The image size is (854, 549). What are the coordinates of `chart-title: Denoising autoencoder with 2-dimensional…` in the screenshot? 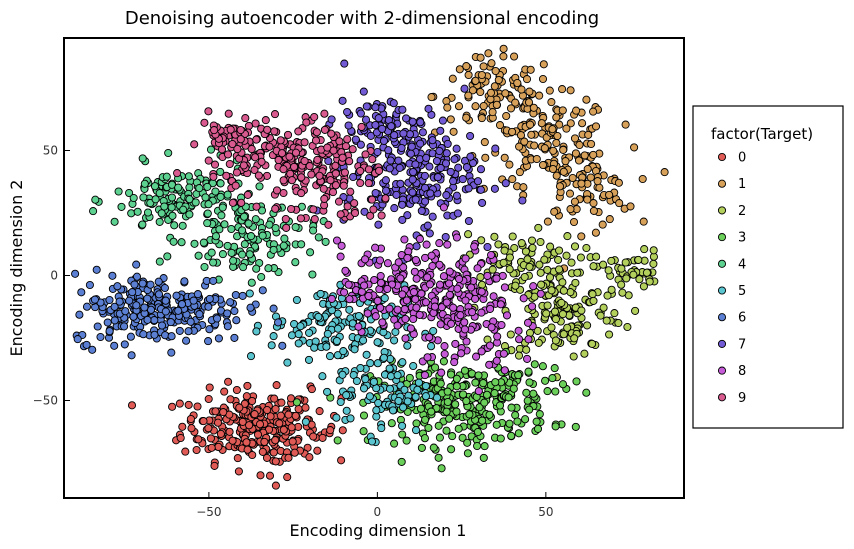 It's located at (362, 18).